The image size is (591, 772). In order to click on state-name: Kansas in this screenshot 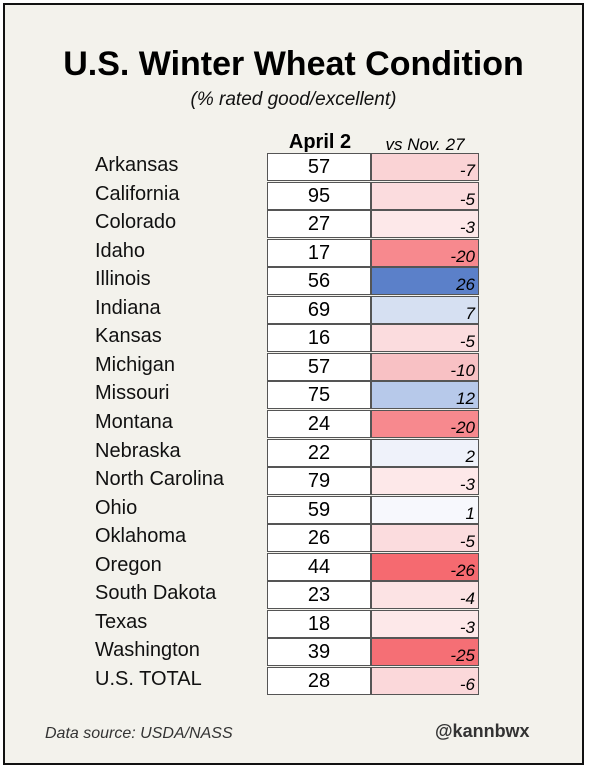, I will do `click(128, 336)`.